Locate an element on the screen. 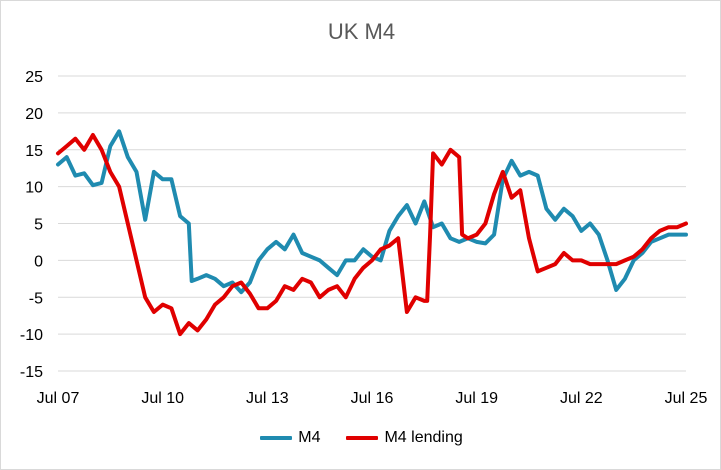 The image size is (721, 470). legend-swatch-m4 is located at coordinates (276, 438).